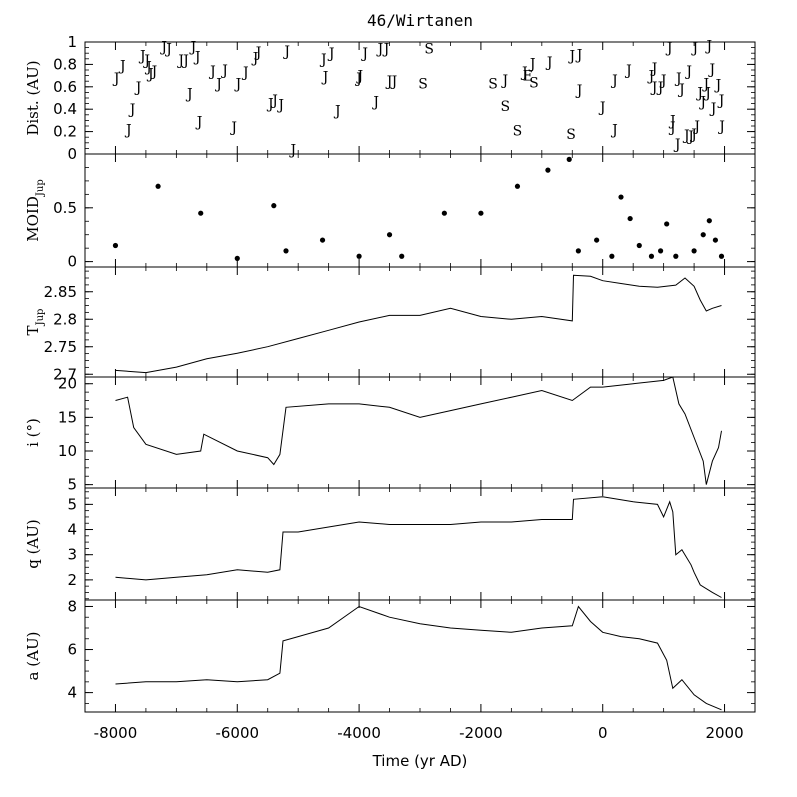  Describe the element at coordinates (72, 42) in the screenshot. I see `y-tick-label: 1` at that location.